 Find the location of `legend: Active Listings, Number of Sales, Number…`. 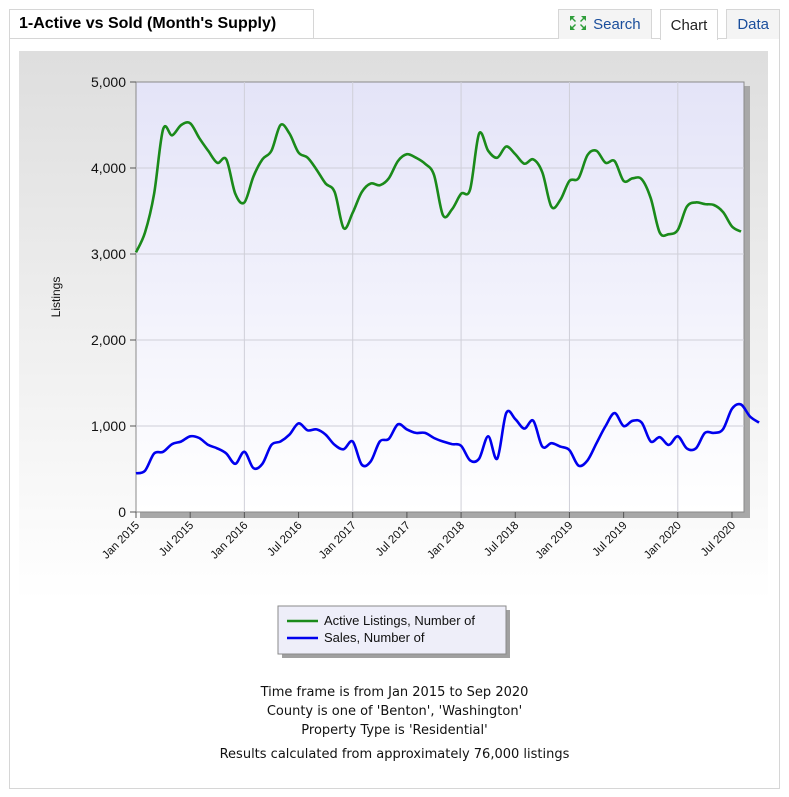

legend: Active Listings, Number of Sales, Number… is located at coordinates (393, 631).